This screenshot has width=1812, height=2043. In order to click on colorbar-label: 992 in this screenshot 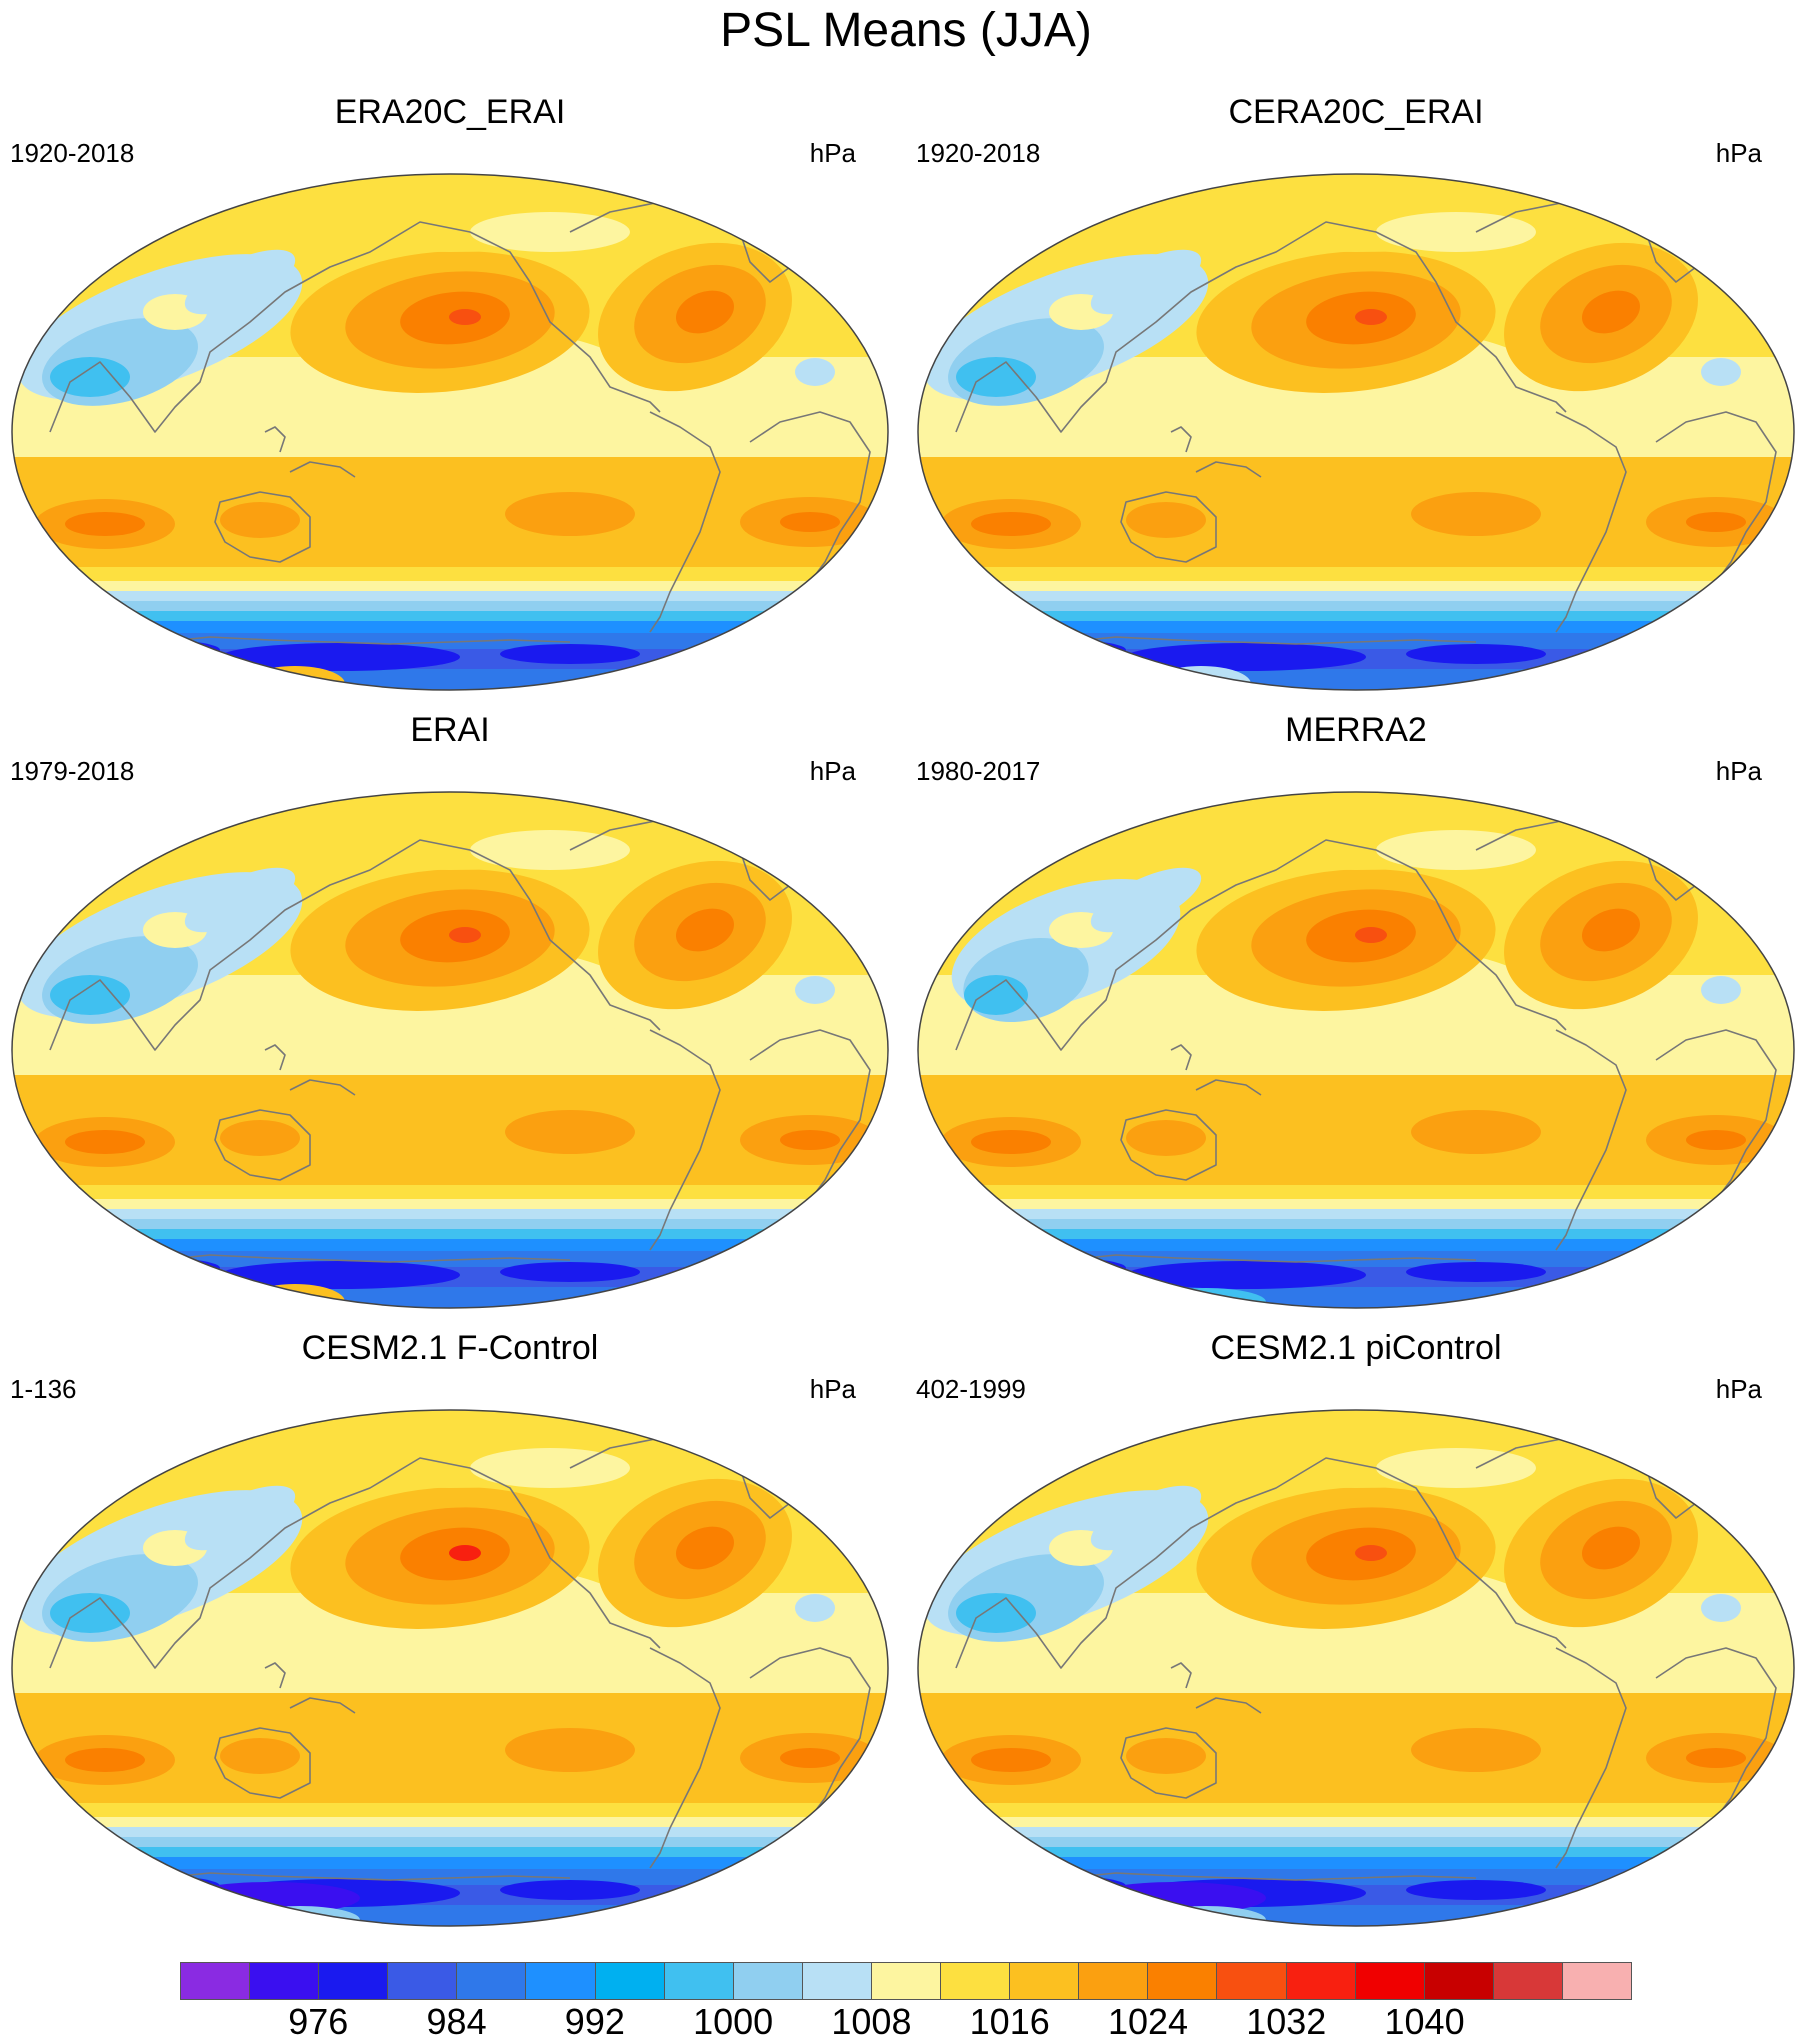, I will do `click(594, 2021)`.